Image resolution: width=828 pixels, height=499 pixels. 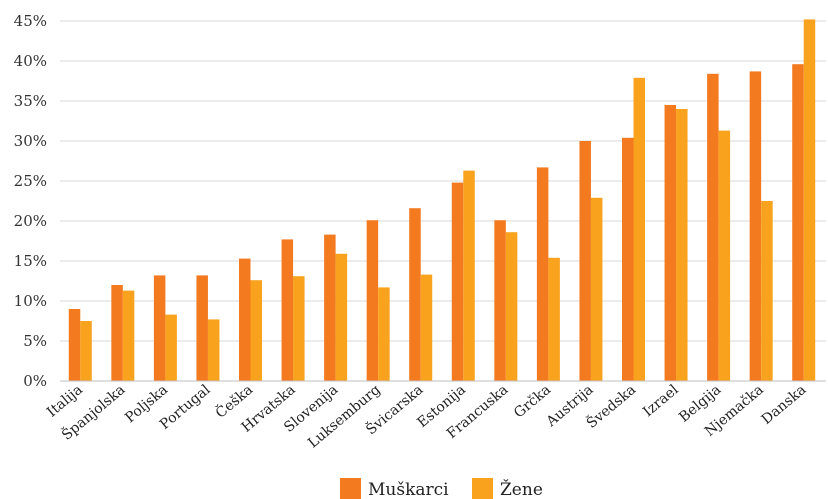 What do you see at coordinates (35, 341) in the screenshot?
I see `y-tick-label: 5%` at bounding box center [35, 341].